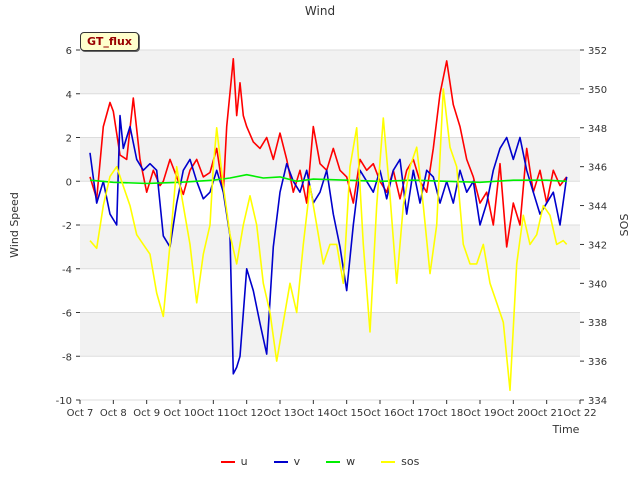  I want to click on chart-title: Wind, so click(320, 11).